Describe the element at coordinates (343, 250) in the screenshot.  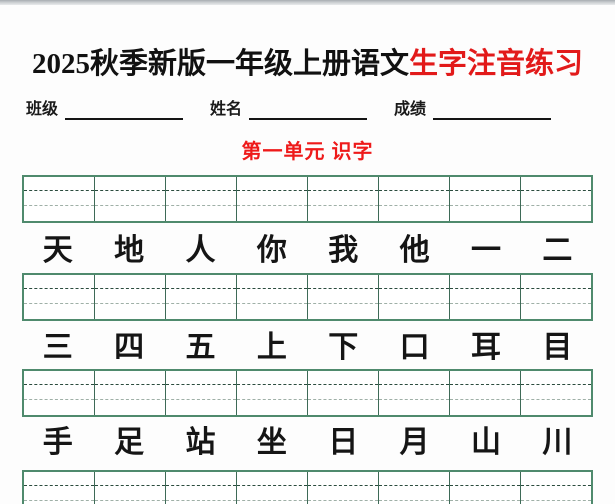
I see `character: 我` at that location.